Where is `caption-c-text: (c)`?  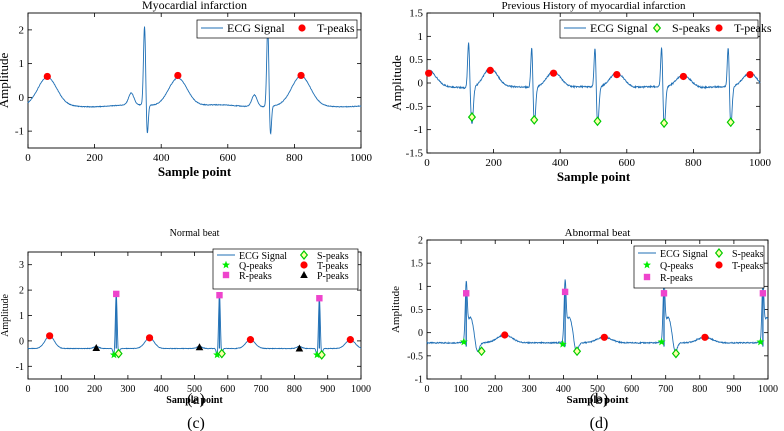
caption-c-text: (c) is located at coordinates (196, 423).